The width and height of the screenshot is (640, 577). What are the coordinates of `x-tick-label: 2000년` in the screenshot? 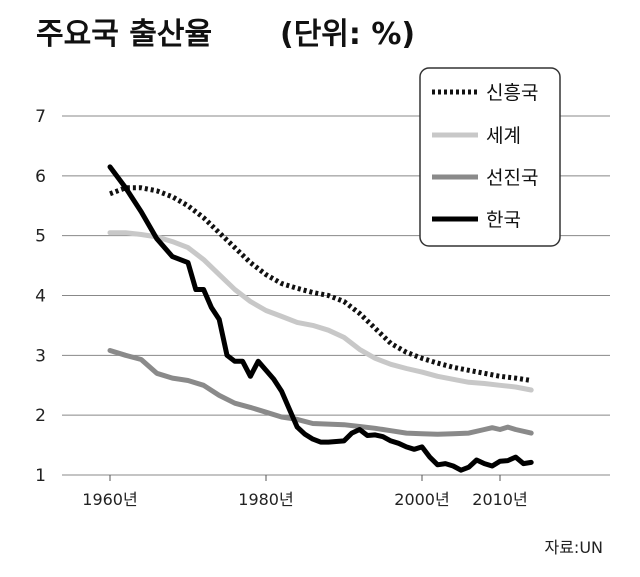 It's located at (421, 499).